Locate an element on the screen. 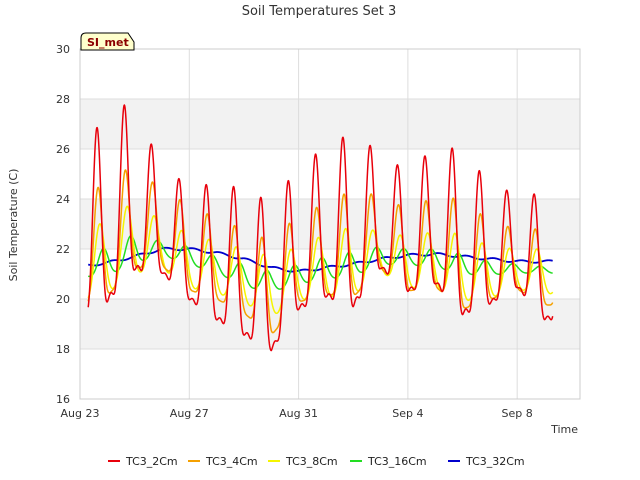 The image size is (640, 480). site-badge: SI_met is located at coordinates (107, 41).